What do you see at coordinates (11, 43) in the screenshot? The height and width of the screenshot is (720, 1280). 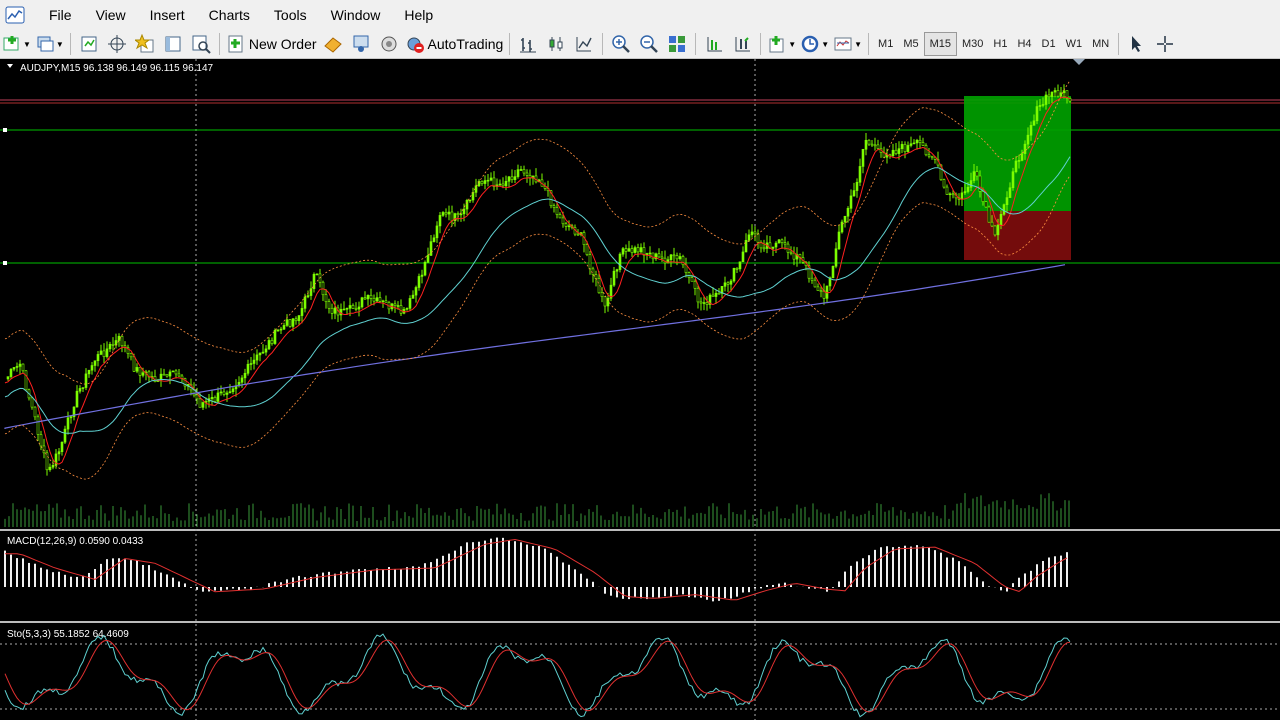 I see `new-chart-icon` at bounding box center [11, 43].